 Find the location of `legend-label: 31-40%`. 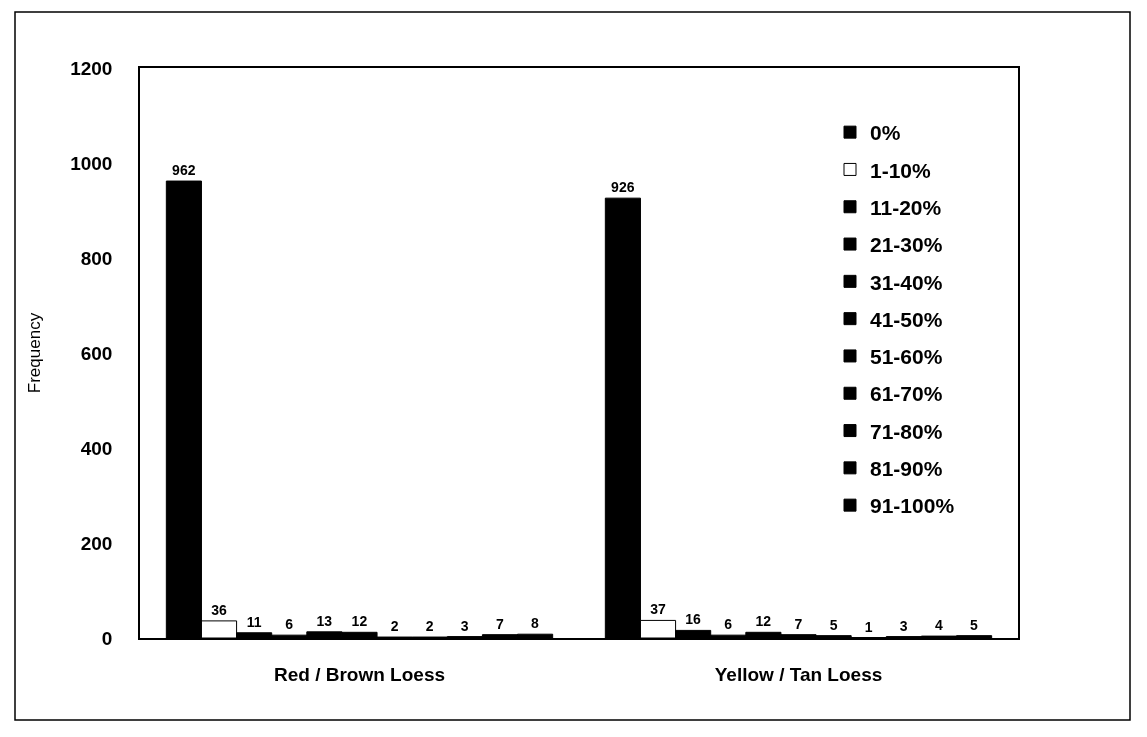

legend-label: 31-40% is located at coordinates (906, 282).